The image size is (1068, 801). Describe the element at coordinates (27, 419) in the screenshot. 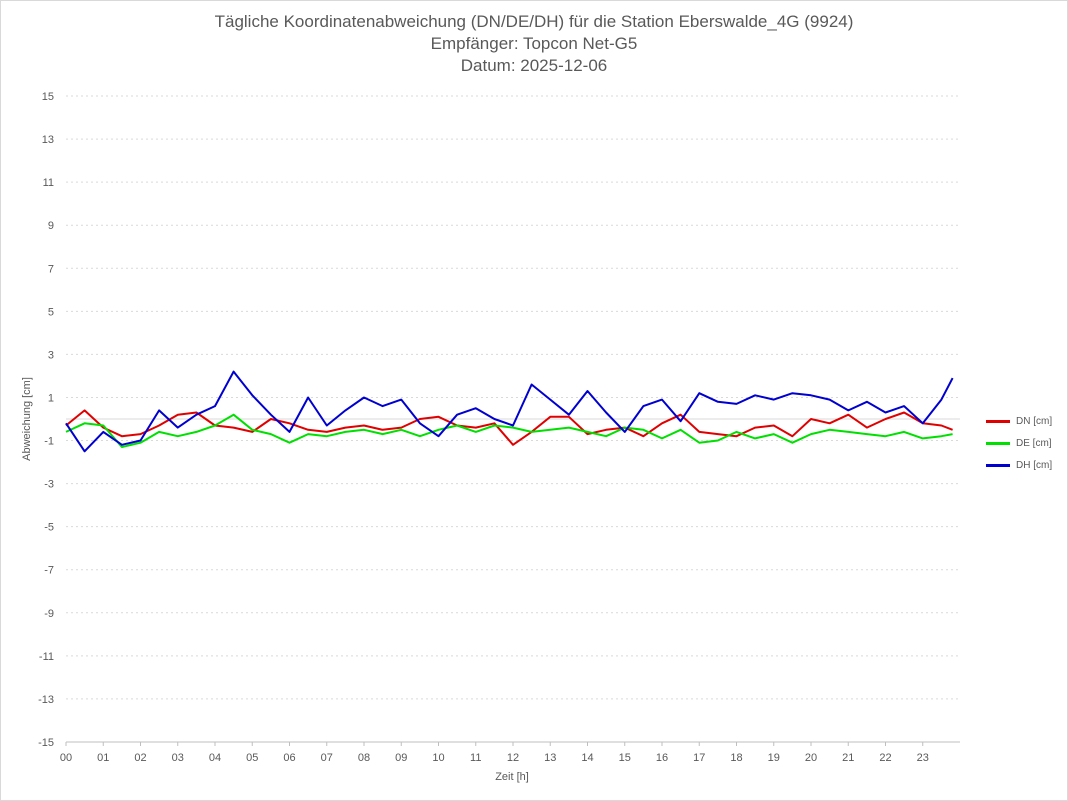

I see `y-axis-label: Abweichung [cm]` at that location.